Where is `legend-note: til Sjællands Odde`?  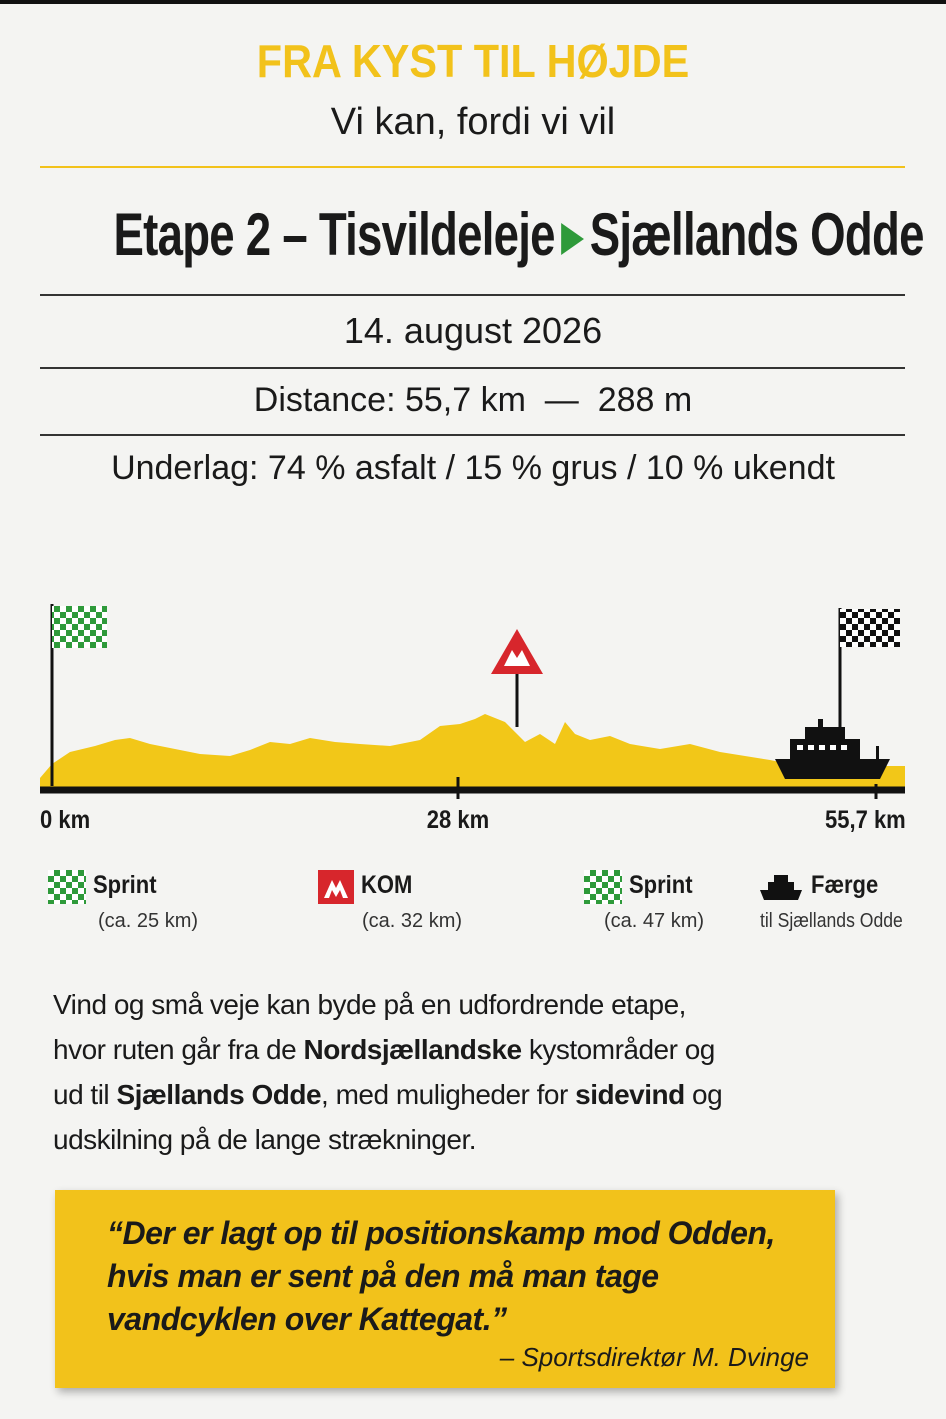
legend-note: til Sjællands Odde is located at coordinates (831, 921).